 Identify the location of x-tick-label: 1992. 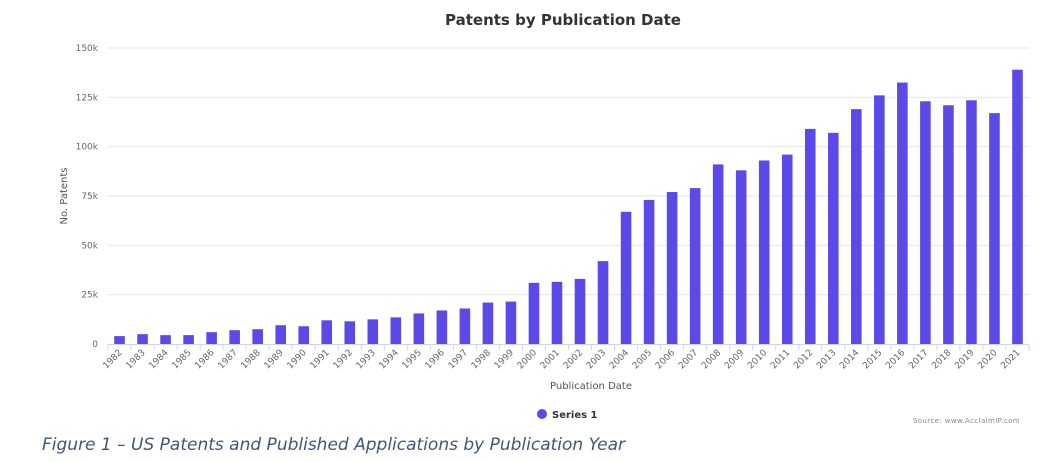
(343, 359).